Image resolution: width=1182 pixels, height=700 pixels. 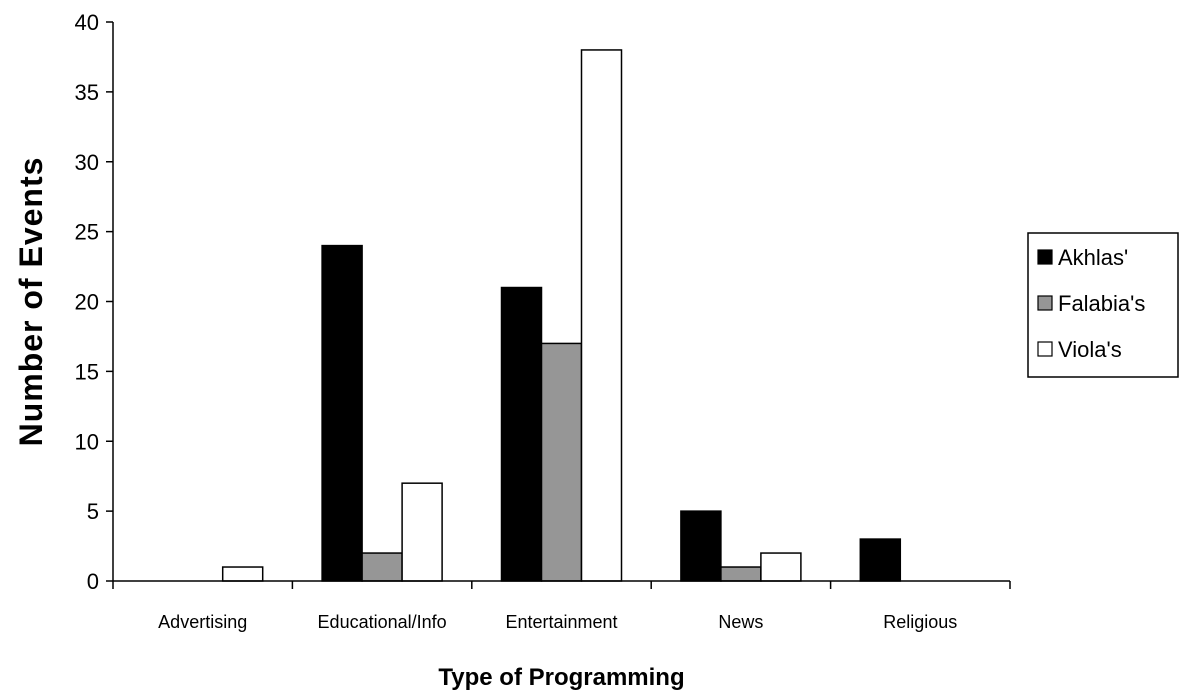 What do you see at coordinates (93, 581) in the screenshot?
I see `y-tick-label: 0` at bounding box center [93, 581].